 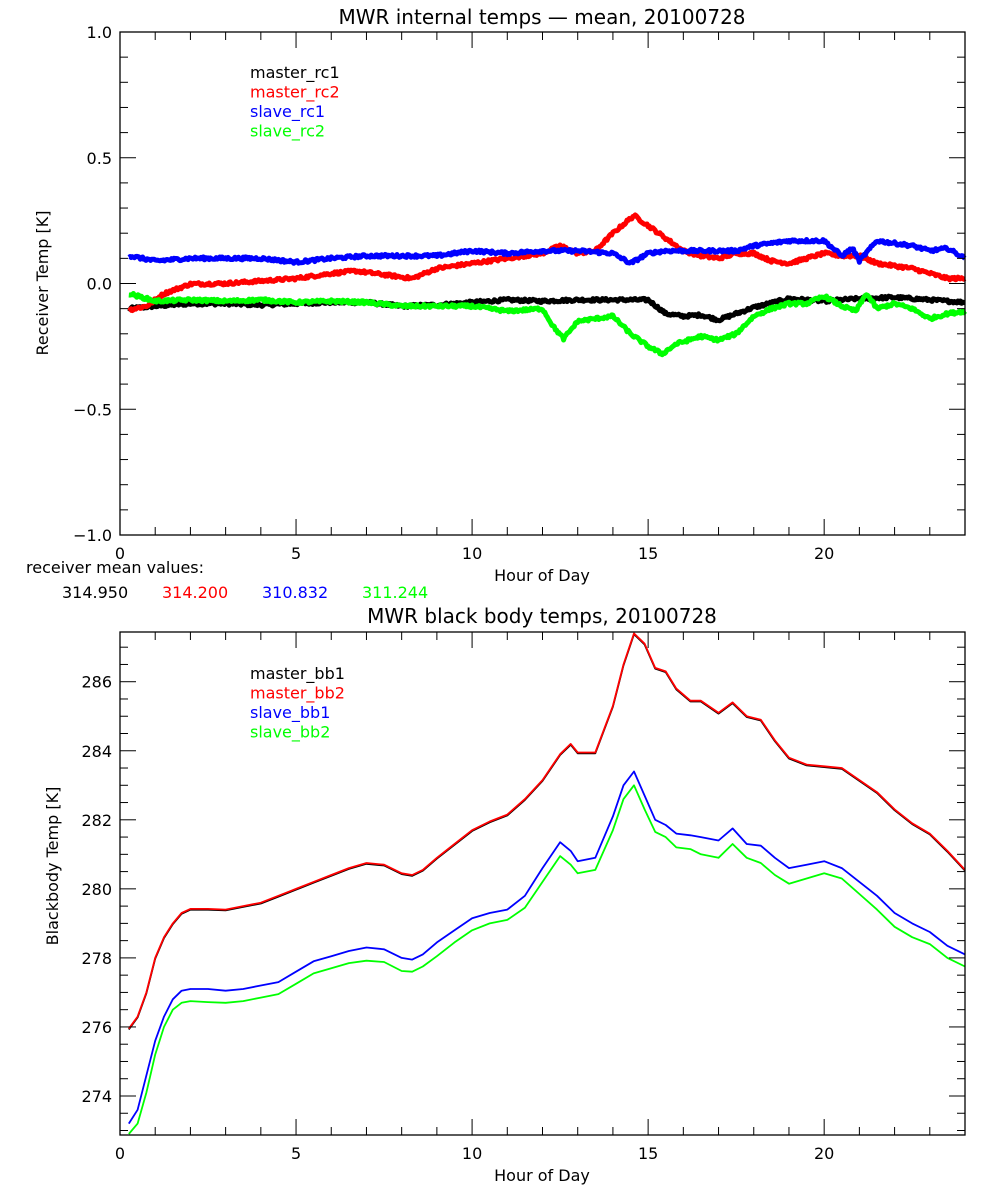 I want to click on y-axis-label: Receiver Temp [K], so click(x=42, y=282).